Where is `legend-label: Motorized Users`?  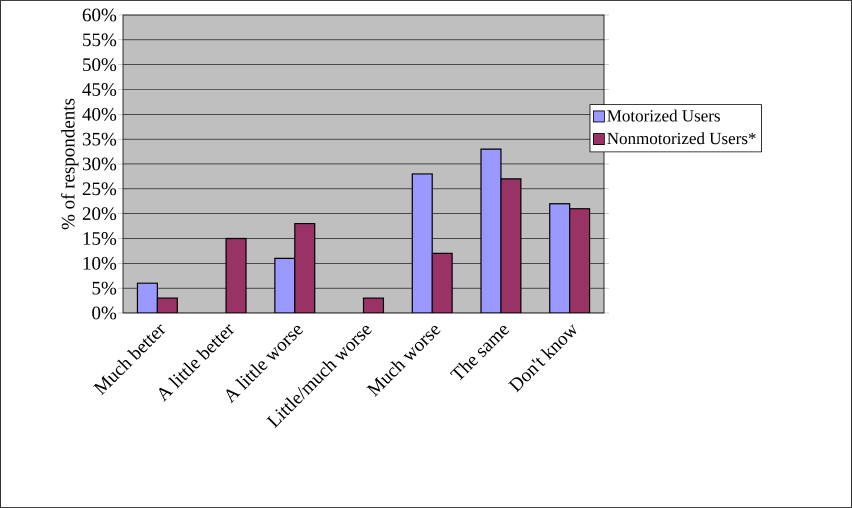 legend-label: Motorized Users is located at coordinates (663, 116).